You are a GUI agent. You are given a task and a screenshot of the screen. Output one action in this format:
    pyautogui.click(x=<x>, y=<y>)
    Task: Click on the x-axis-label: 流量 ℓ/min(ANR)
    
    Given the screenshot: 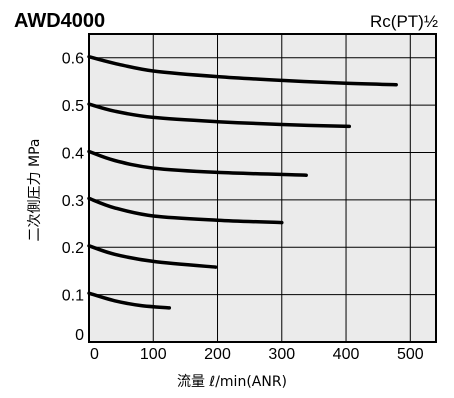 What is the action you would take?
    pyautogui.click(x=232, y=382)
    